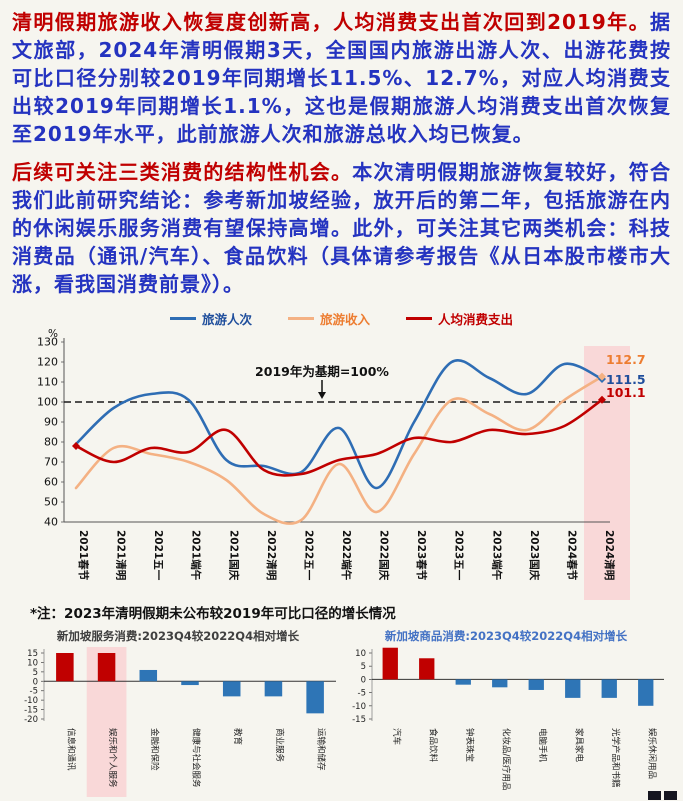 The width and height of the screenshot is (683, 801). Describe the element at coordinates (476, 319) in the screenshot. I see `legend-label-spending-per-capita: 人均消费支出` at that location.